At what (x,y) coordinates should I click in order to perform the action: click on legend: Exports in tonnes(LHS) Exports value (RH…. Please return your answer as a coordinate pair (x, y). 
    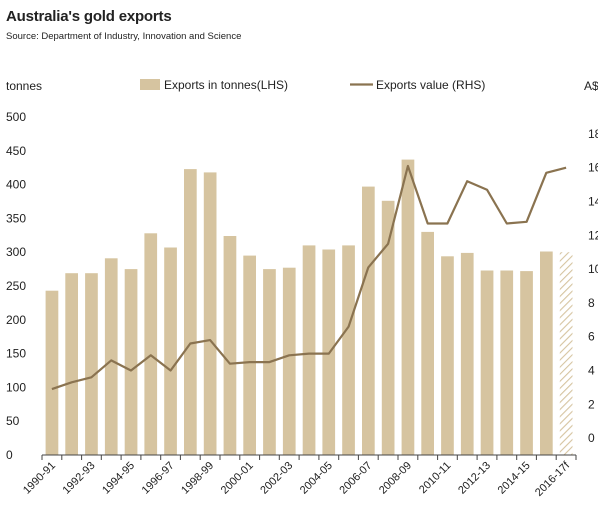
    Looking at the image, I should click on (312, 85).